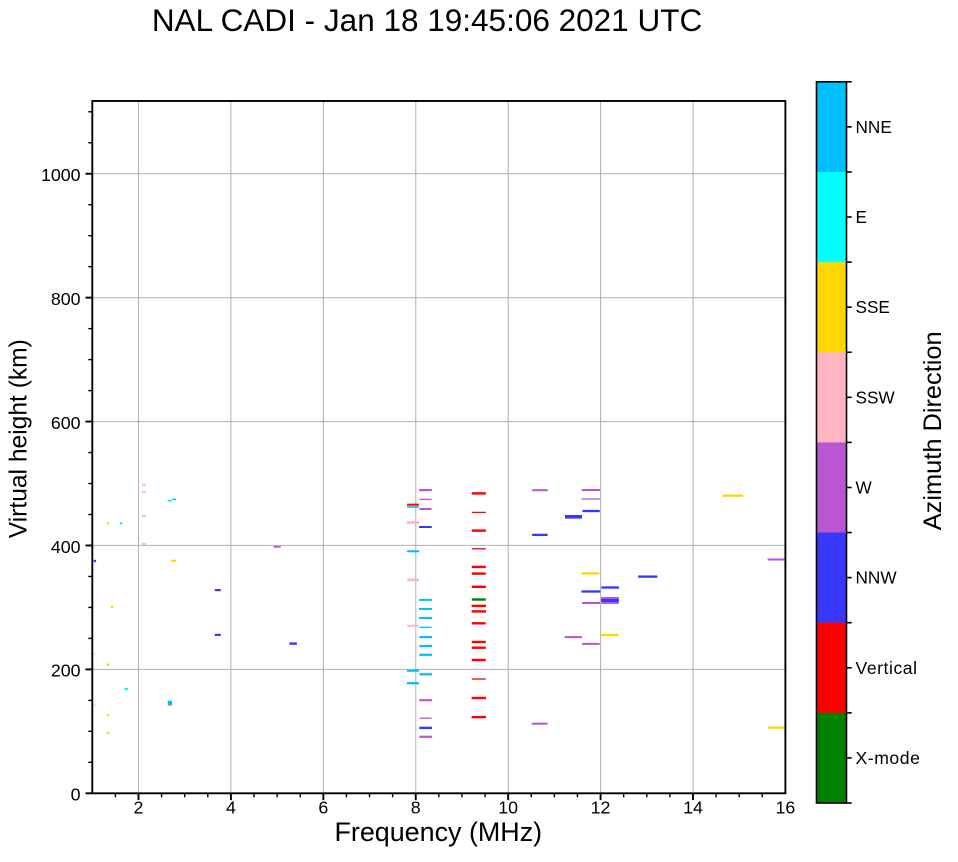 This screenshot has width=958, height=862. What do you see at coordinates (876, 397) in the screenshot?
I see `svg-text: SSW` at bounding box center [876, 397].